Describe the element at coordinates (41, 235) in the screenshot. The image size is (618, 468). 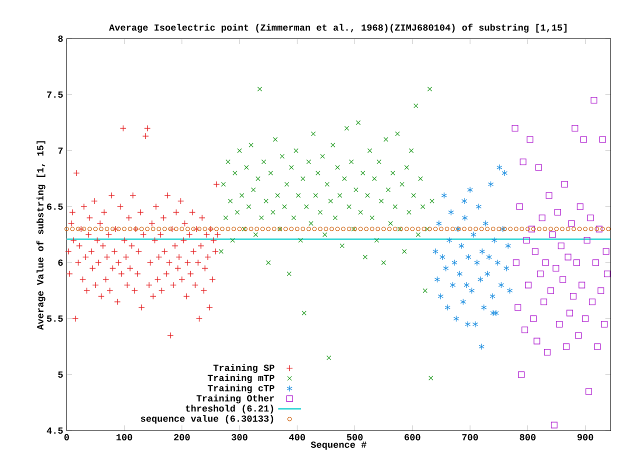
I see `y-axis-title: Average Value of substring [1, 15]` at that location.